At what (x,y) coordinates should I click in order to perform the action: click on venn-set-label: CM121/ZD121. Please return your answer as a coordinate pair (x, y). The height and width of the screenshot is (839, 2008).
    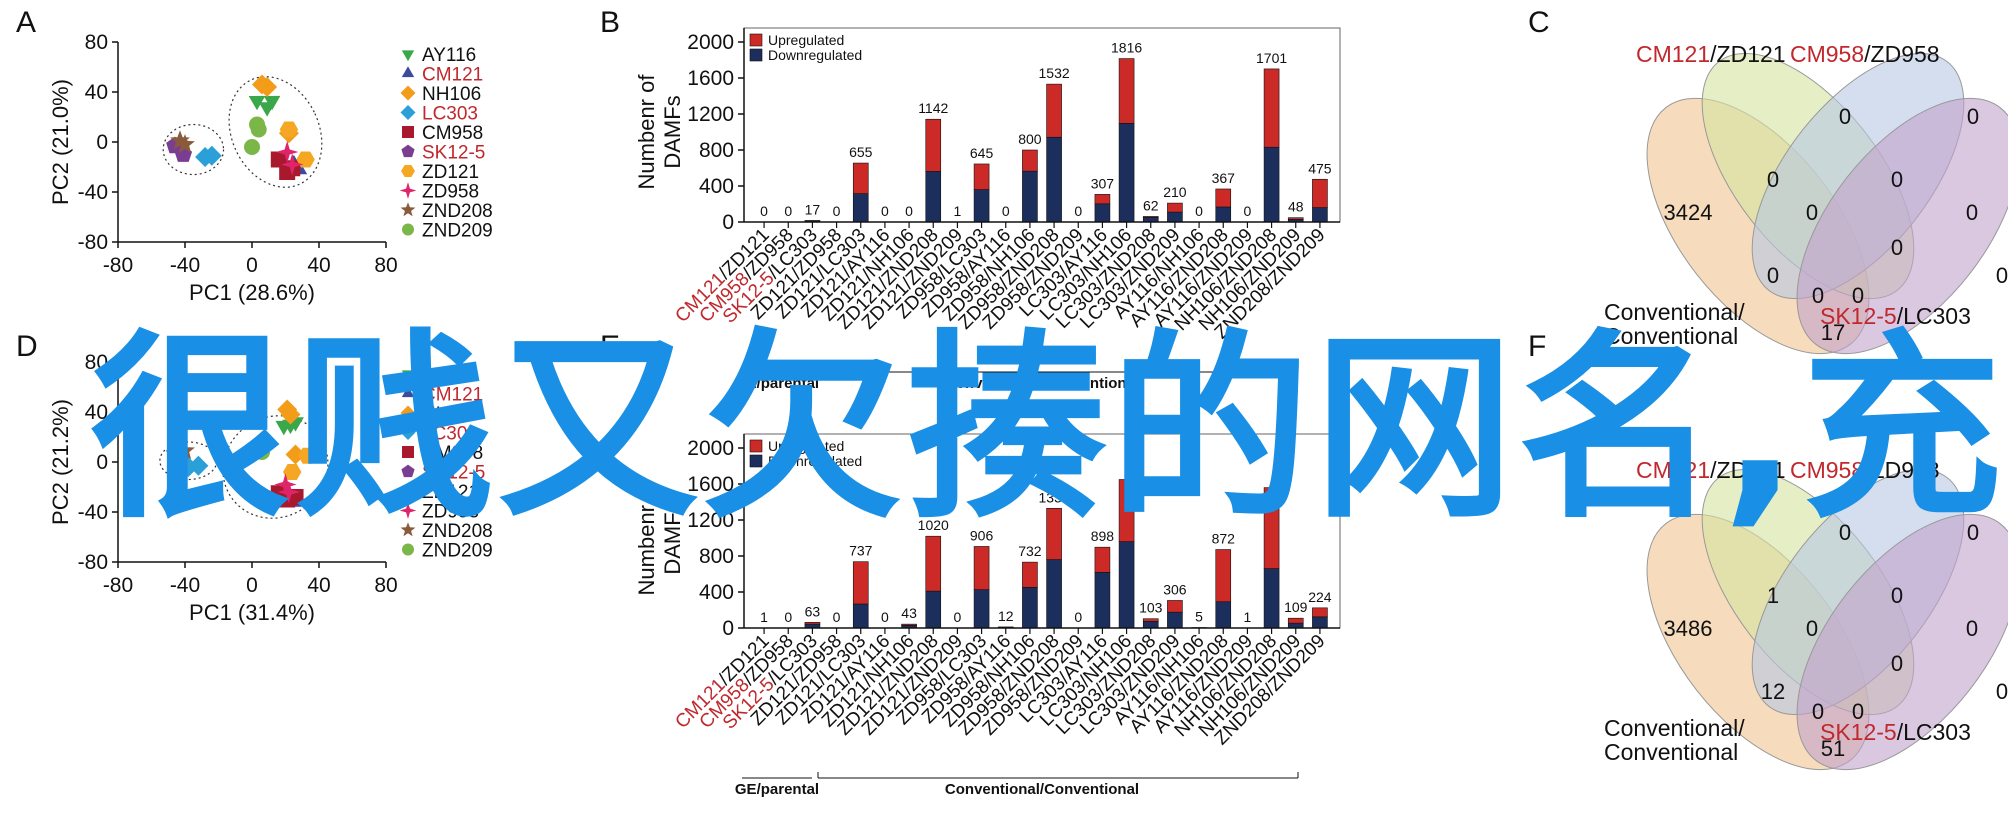
    Looking at the image, I should click on (1711, 54).